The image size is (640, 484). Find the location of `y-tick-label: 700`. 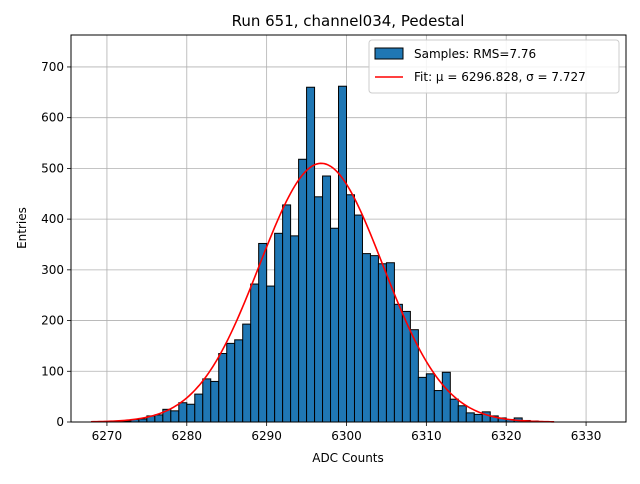

y-tick-label: 700 is located at coordinates (52, 67).